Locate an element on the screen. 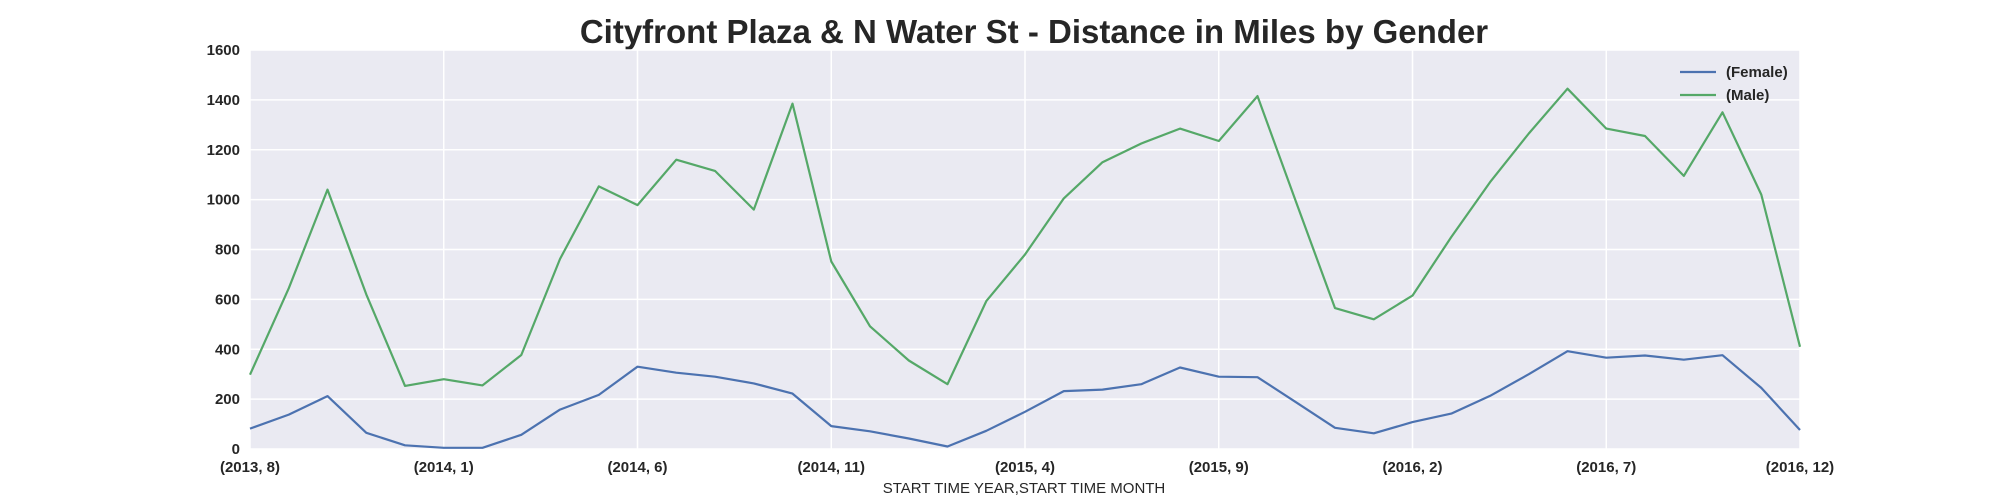 The height and width of the screenshot is (500, 2000). legend-label: (Male) is located at coordinates (1747, 95).